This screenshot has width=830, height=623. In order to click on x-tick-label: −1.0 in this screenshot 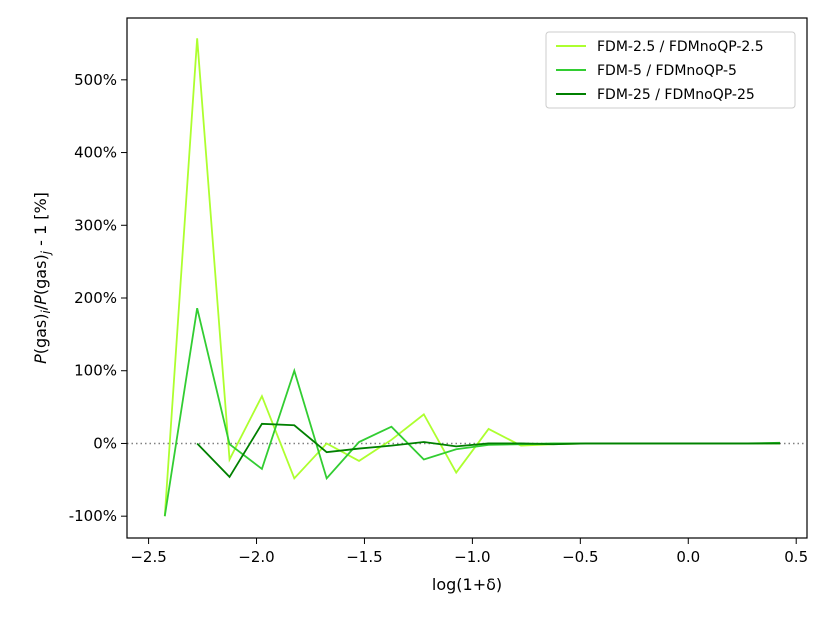, I will do `click(472, 557)`.